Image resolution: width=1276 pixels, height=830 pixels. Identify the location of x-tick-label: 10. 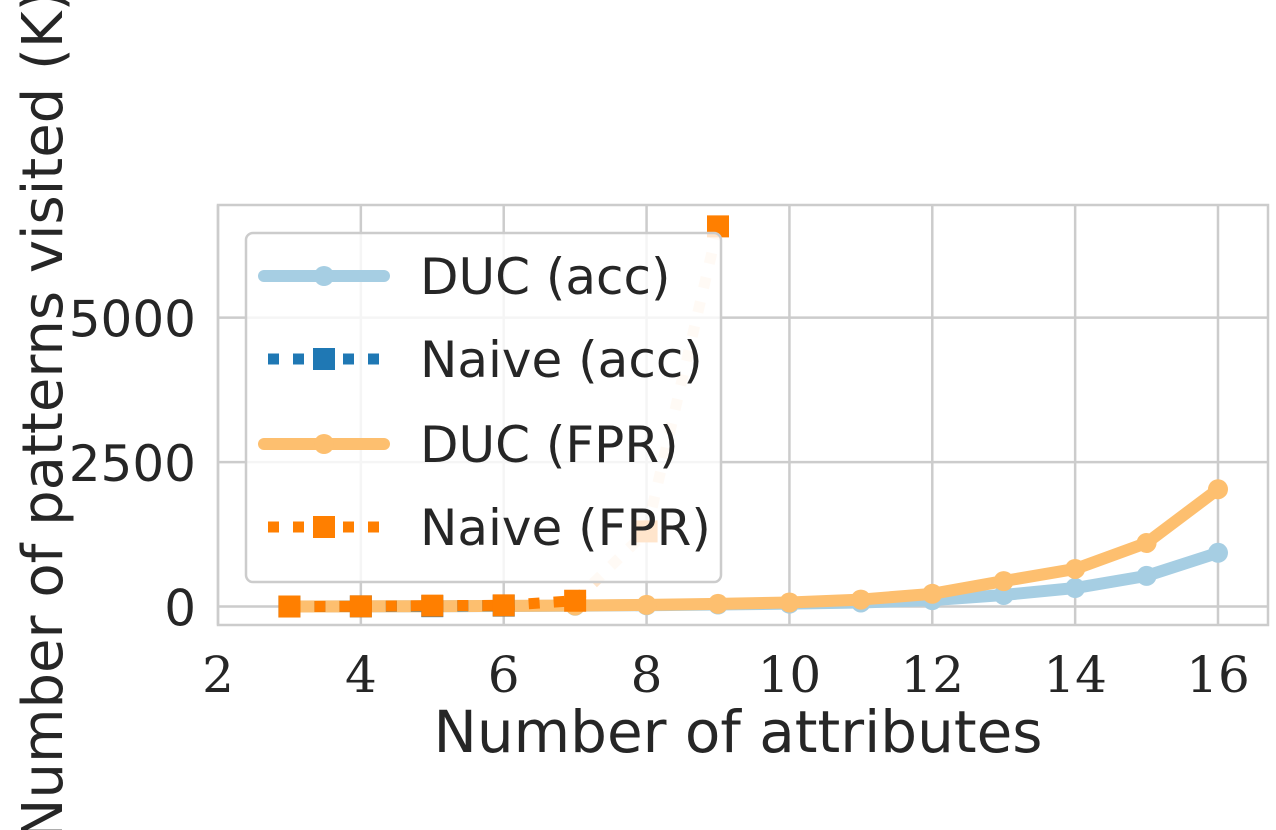
(790, 675).